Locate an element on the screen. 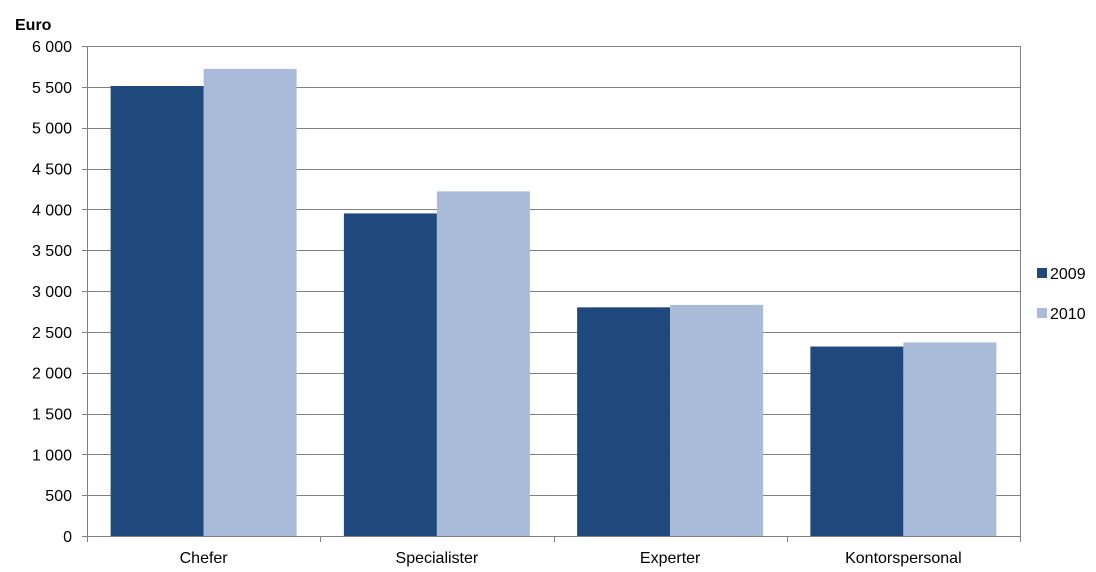 The height and width of the screenshot is (572, 1096). bar-2009-kontorspersonal is located at coordinates (857, 441).